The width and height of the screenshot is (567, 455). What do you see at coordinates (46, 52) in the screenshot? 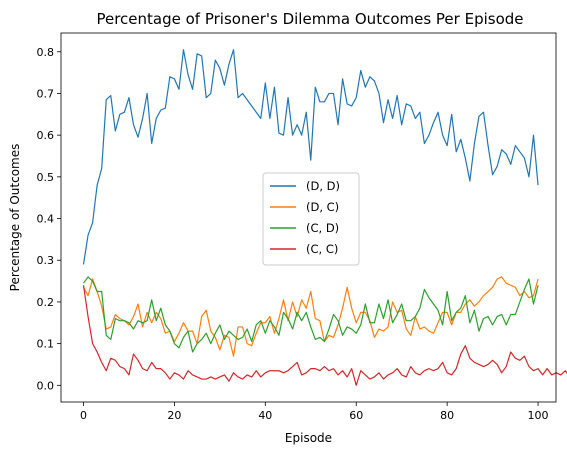
I see `y-tick-label: 0.8` at bounding box center [46, 52].